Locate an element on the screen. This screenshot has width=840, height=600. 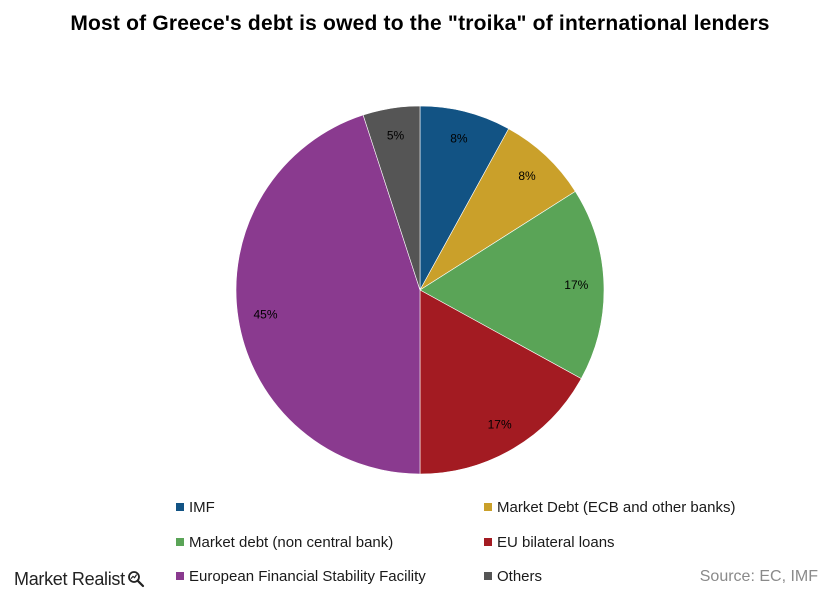
pie-slice-market-debt-non-central-bank is located at coordinates (512, 285).